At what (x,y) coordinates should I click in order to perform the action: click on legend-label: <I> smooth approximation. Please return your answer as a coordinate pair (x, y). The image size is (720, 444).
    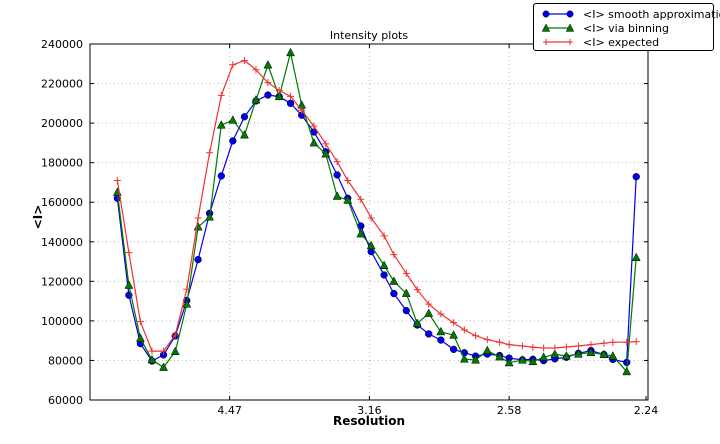
    Looking at the image, I should click on (651, 14).